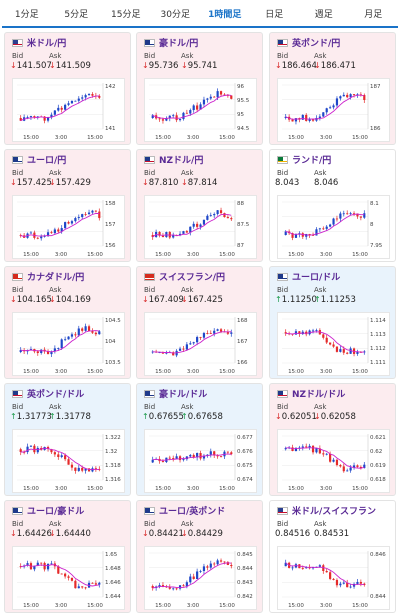  What do you see at coordinates (200, 578) in the screenshot?
I see `mini-chart: 0.845 0.844 0.843 0.842 15:00 3:00 15:00` at bounding box center [200, 578].